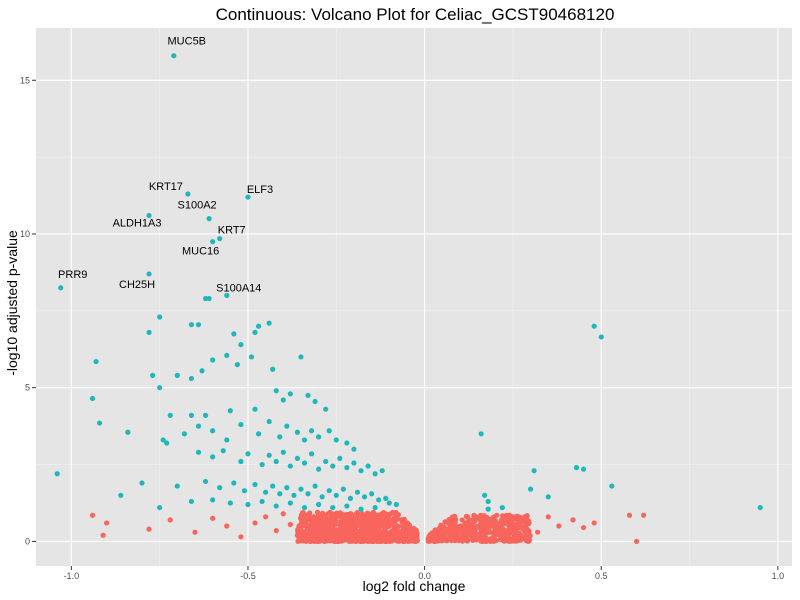 This screenshot has height=600, width=800. What do you see at coordinates (260, 190) in the screenshot?
I see `gene-label: ELF3` at bounding box center [260, 190].